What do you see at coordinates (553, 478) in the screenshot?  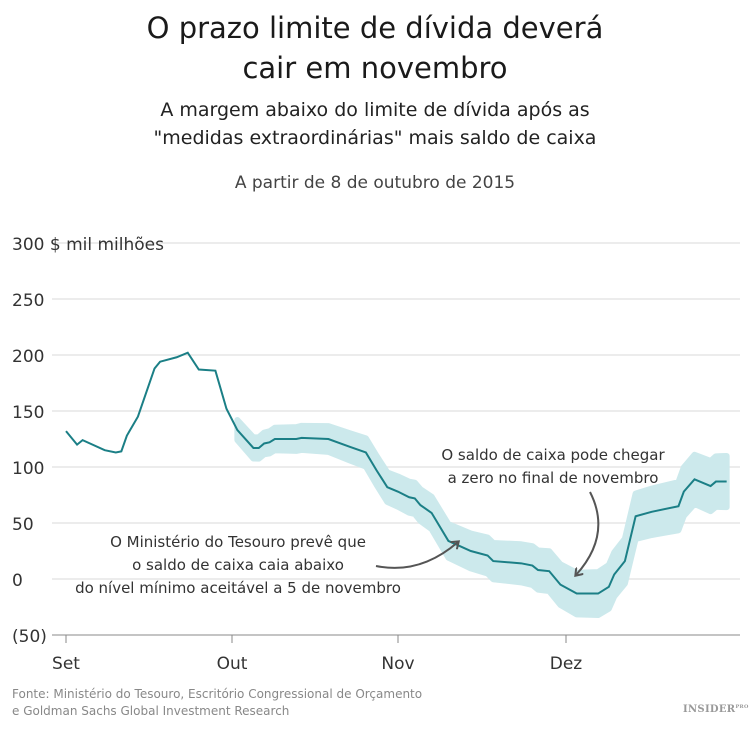 I see `annotation-cash-zero: a zero no final de novembro` at bounding box center [553, 478].